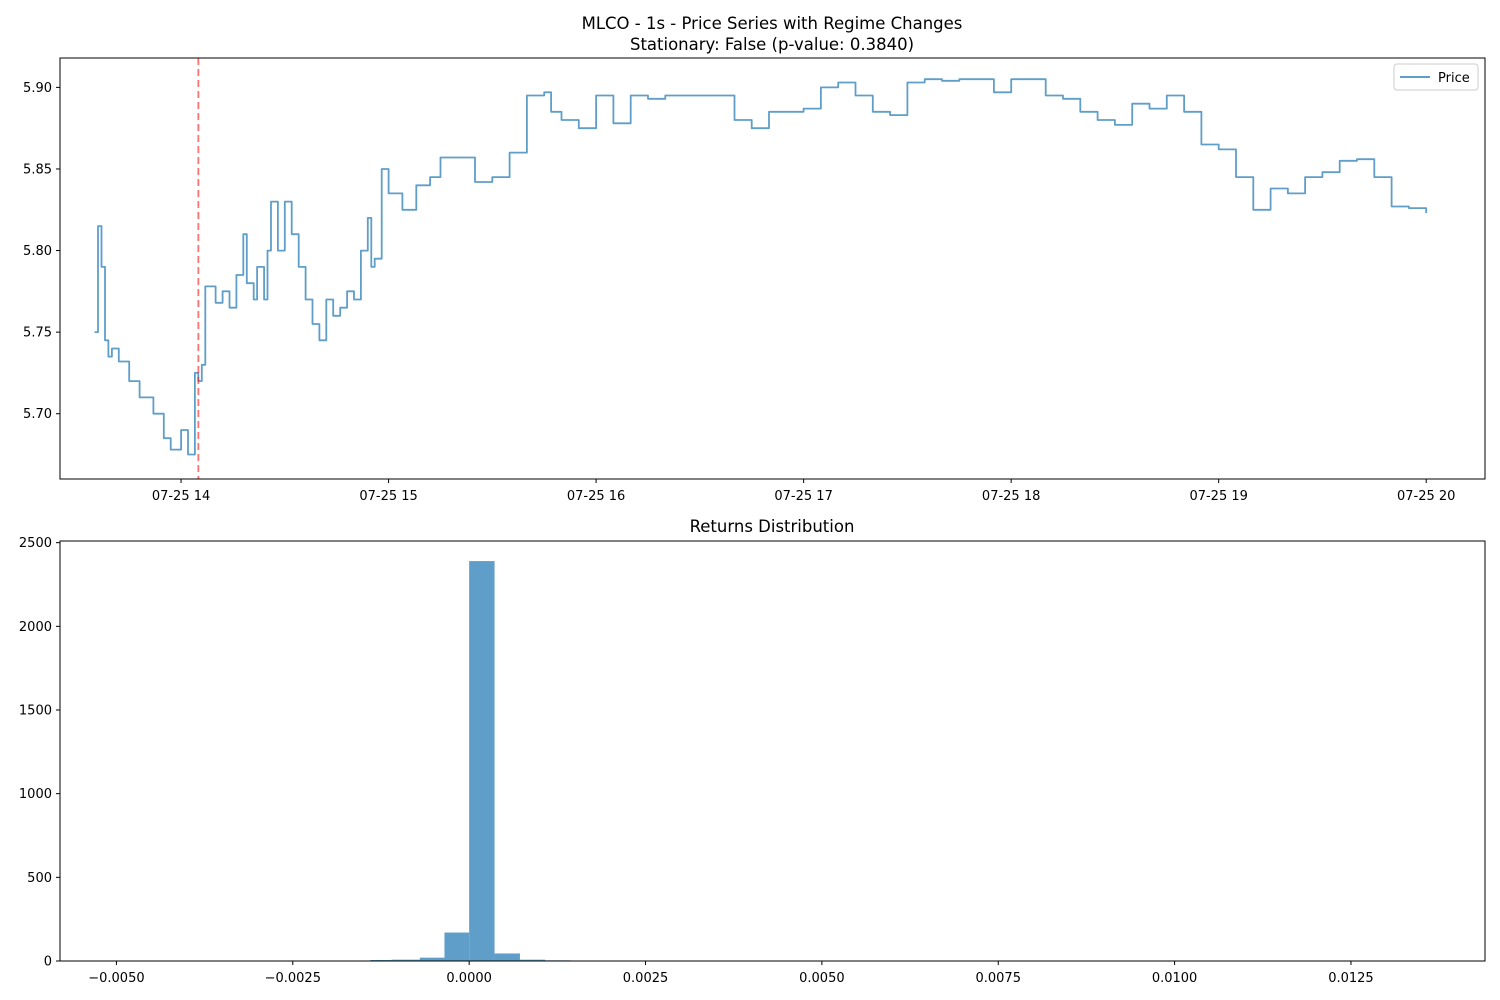 This screenshot has height=1000, width=1500. I want to click on returns-x-tick-label: 0.0025, so click(646, 978).